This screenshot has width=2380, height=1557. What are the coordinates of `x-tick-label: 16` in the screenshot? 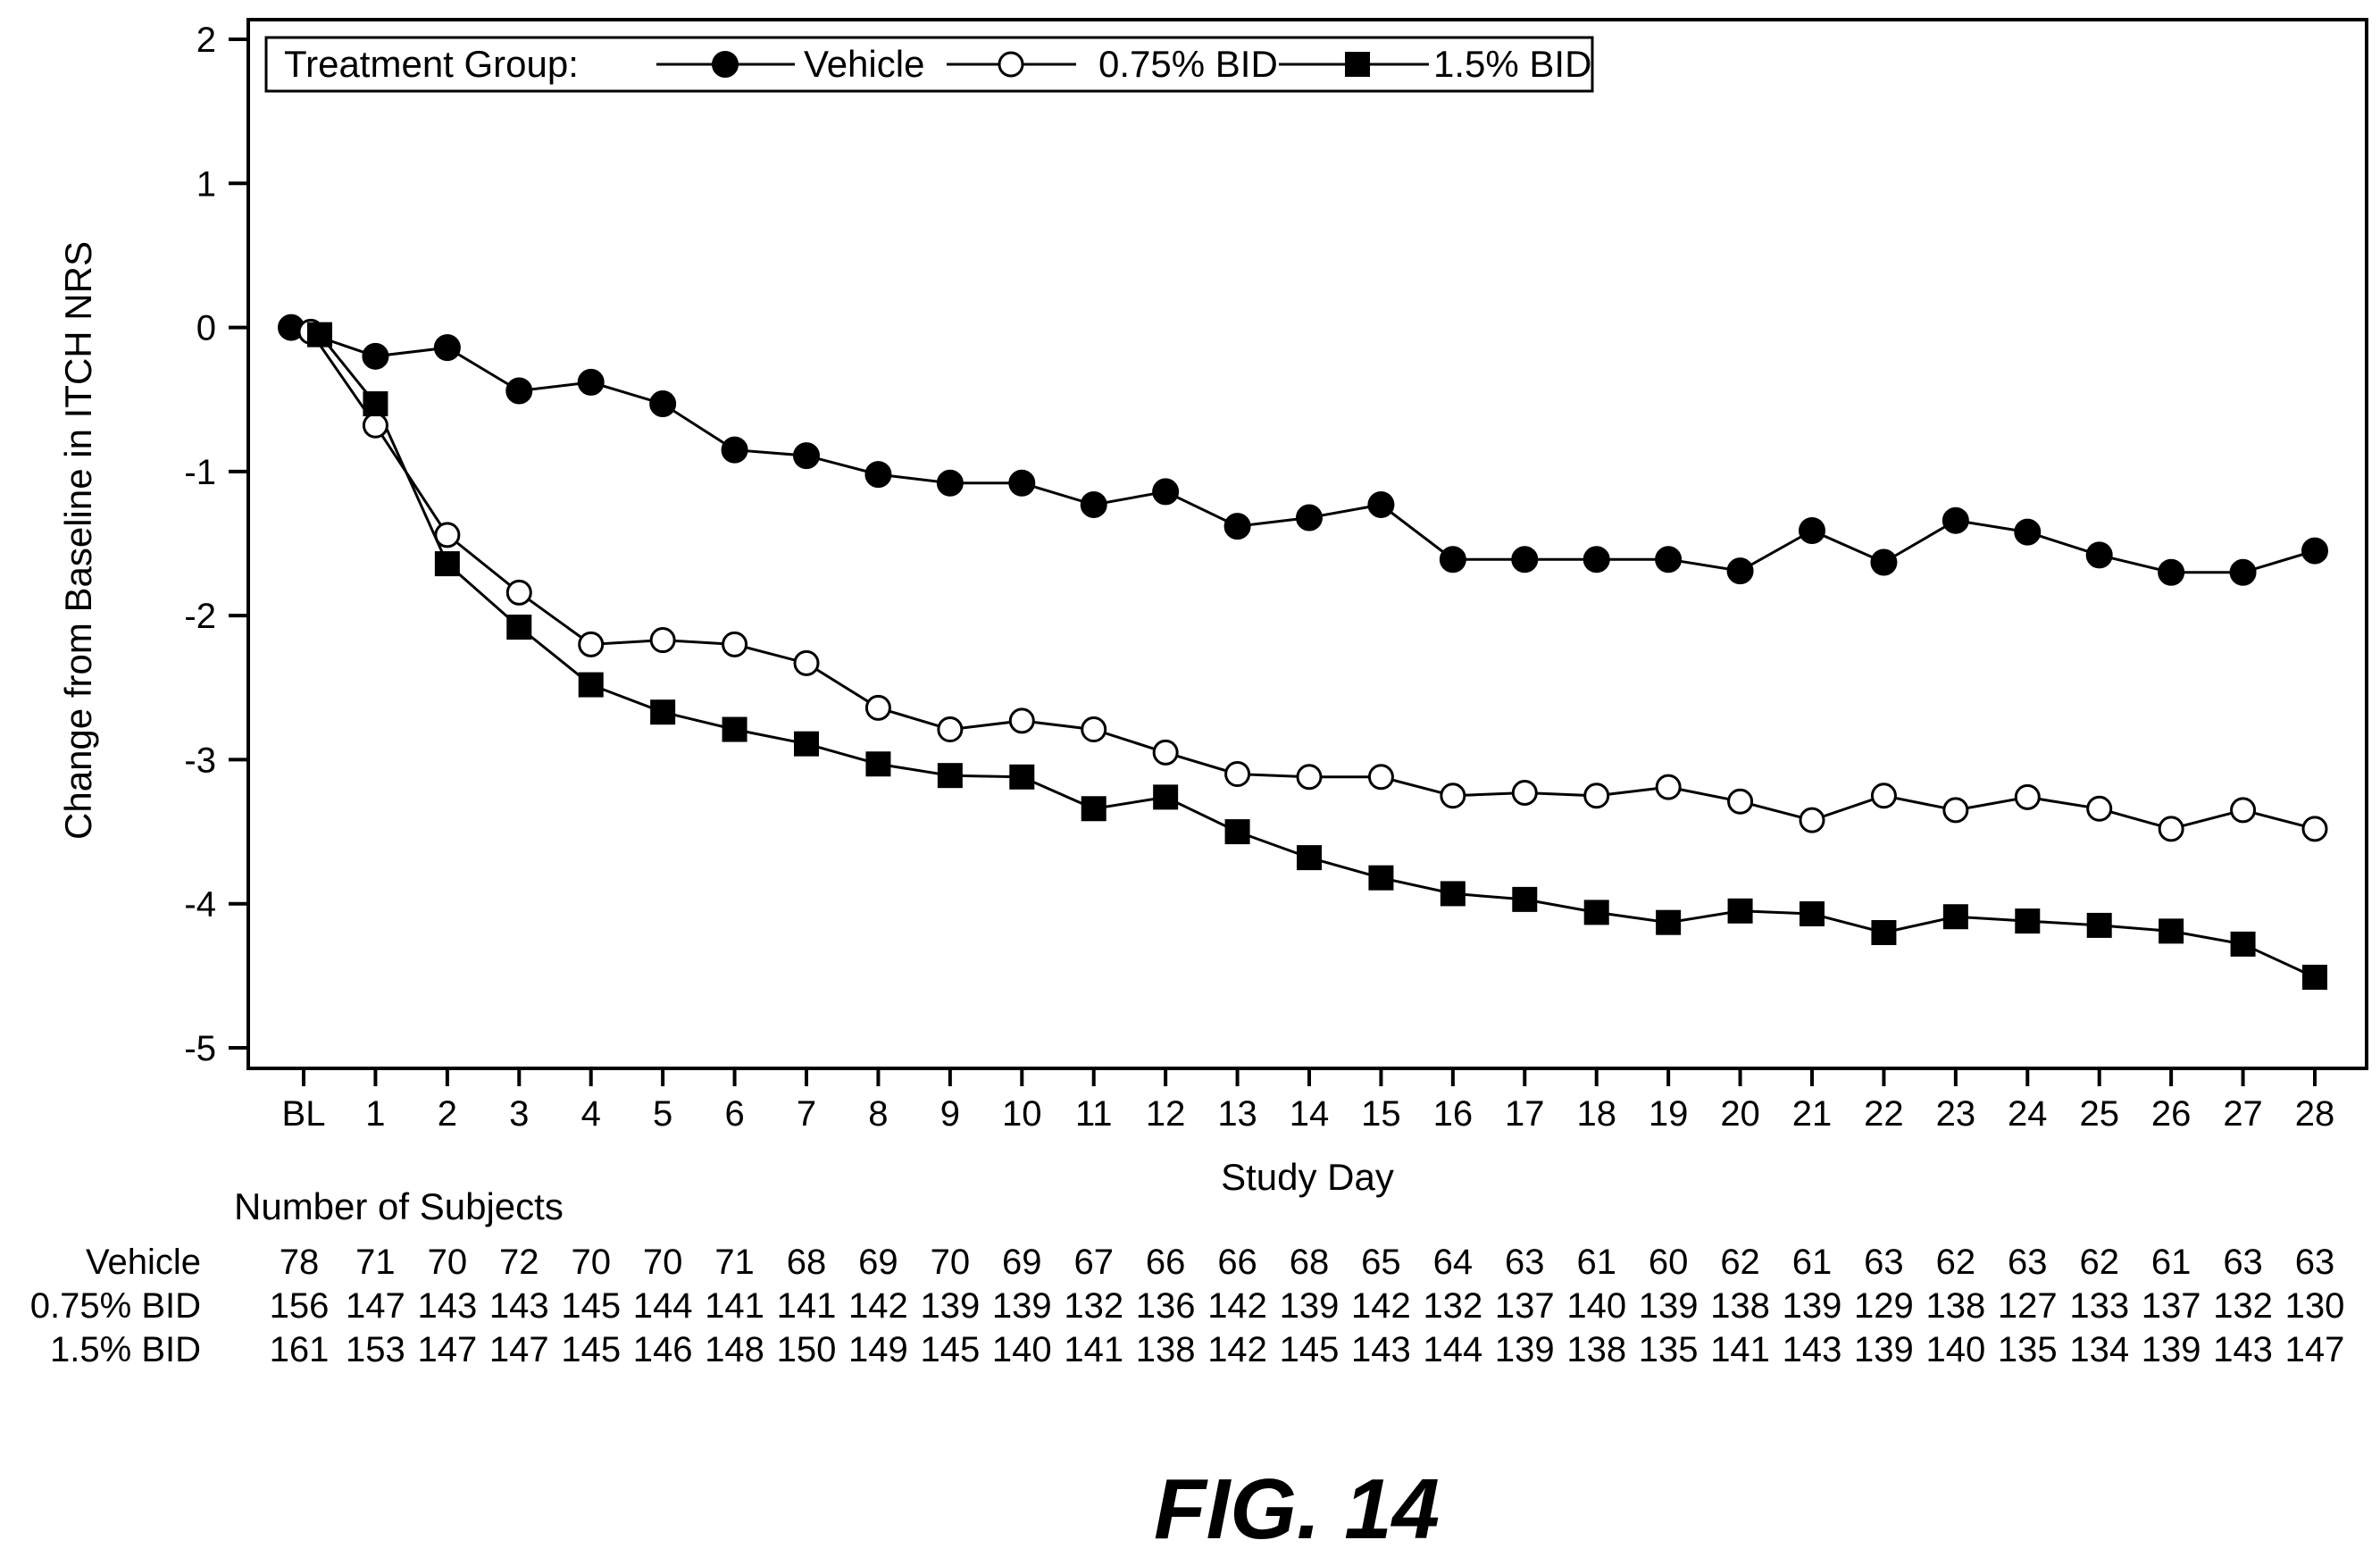 It's located at (1453, 1114).